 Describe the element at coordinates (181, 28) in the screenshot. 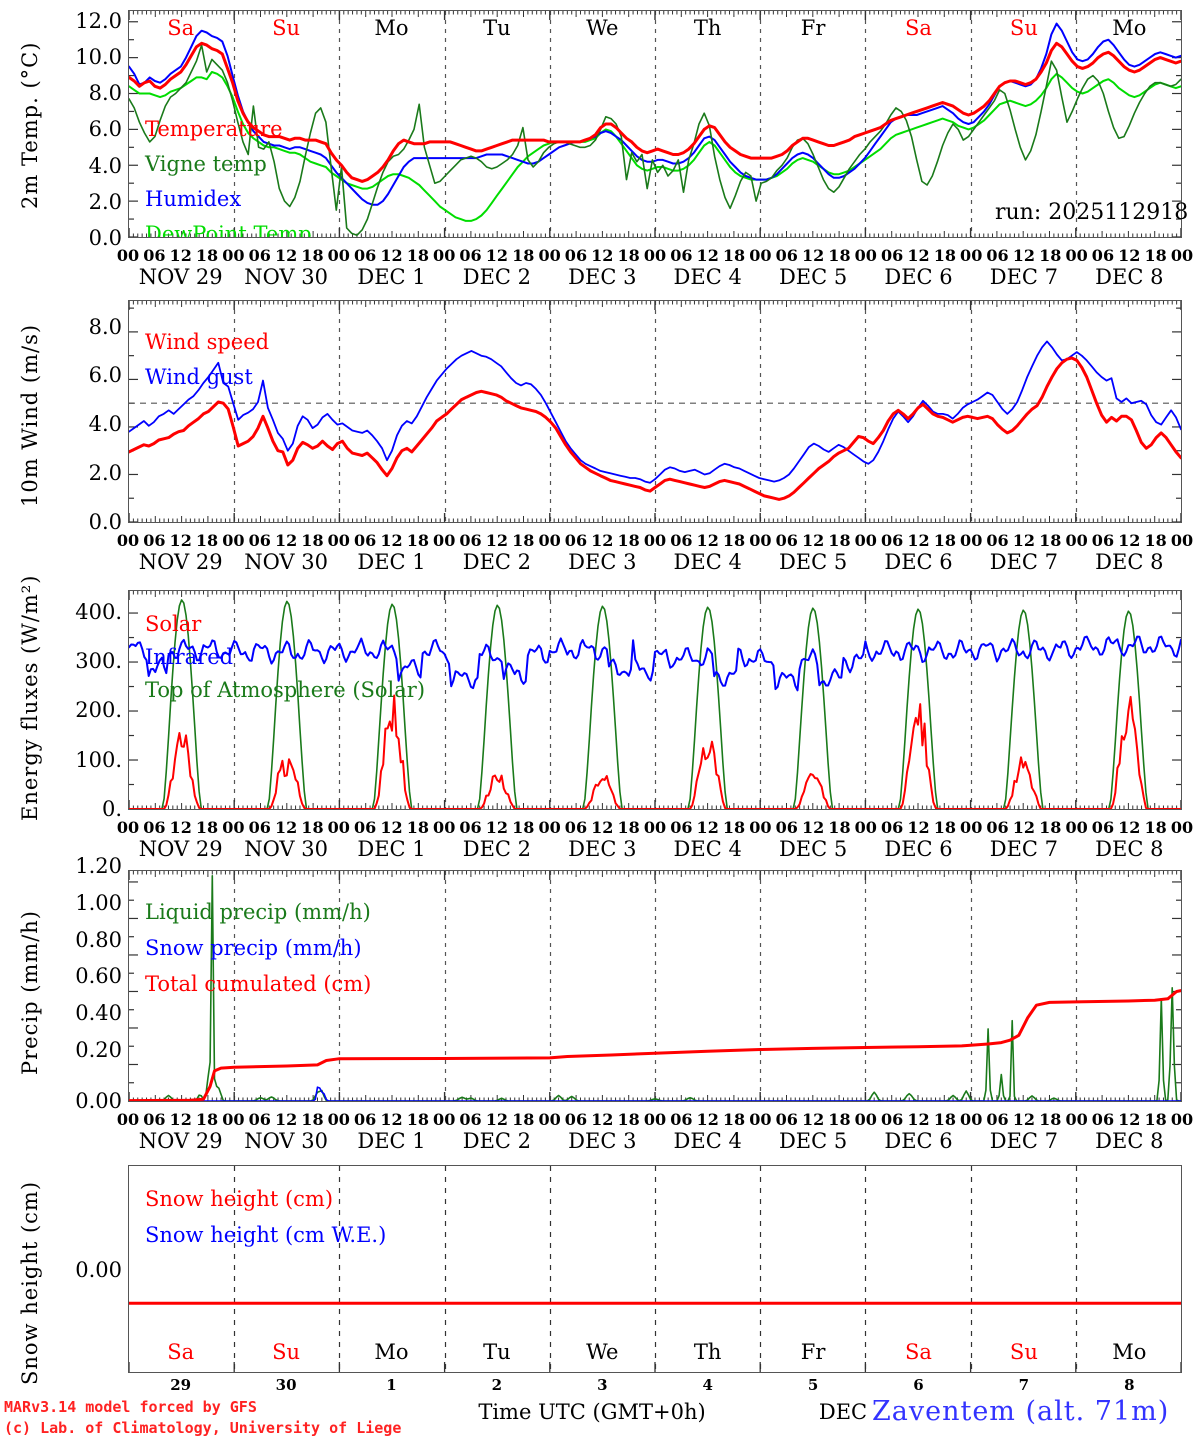

I see `day-of-week-label: Sa` at that location.